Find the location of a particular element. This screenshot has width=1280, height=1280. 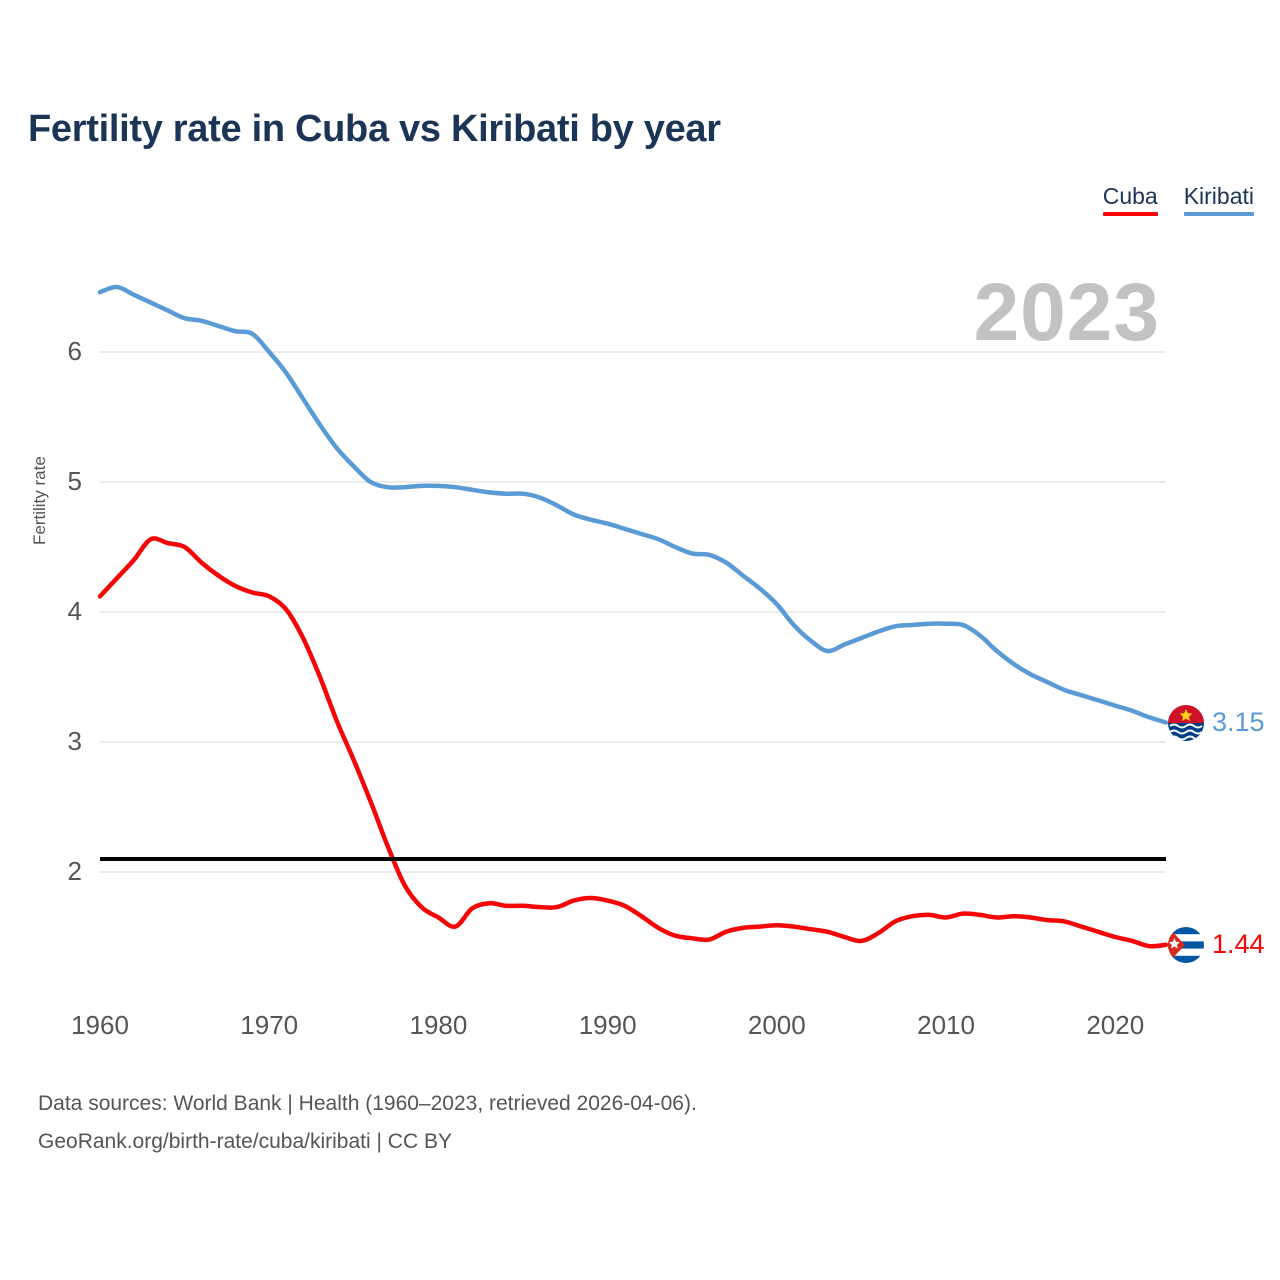

legend: Cuba Kiribati is located at coordinates (1178, 199).